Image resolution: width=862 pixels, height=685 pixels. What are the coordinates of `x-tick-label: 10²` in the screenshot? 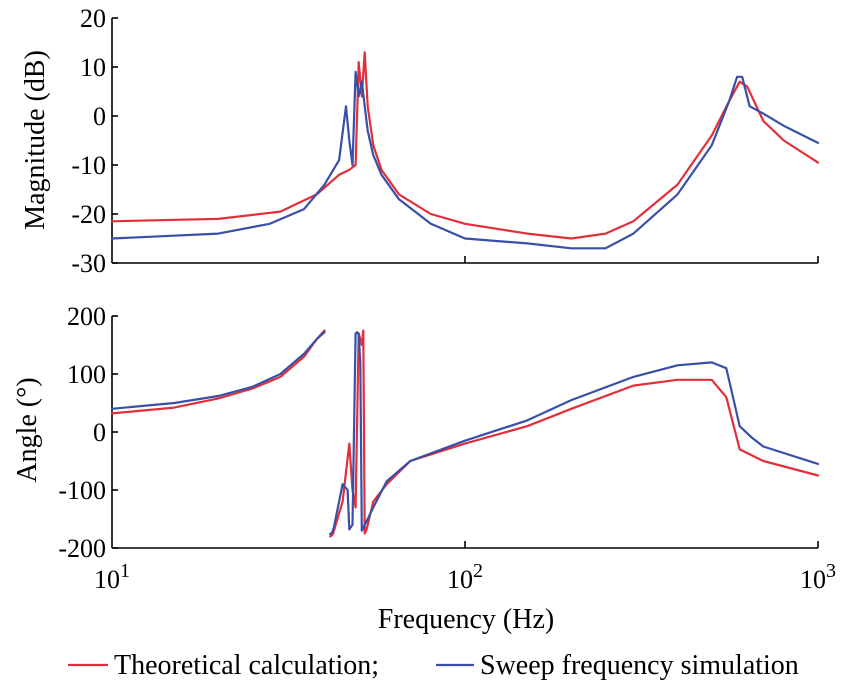 It's located at (465, 577).